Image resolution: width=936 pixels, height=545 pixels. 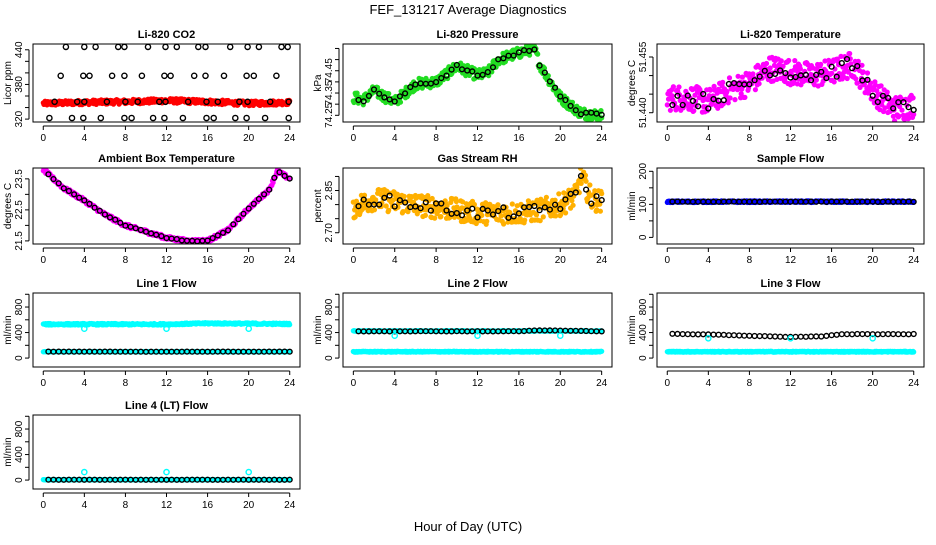 What do you see at coordinates (19, 306) in the screenshot?
I see `y-tick-label: 800` at bounding box center [19, 306].